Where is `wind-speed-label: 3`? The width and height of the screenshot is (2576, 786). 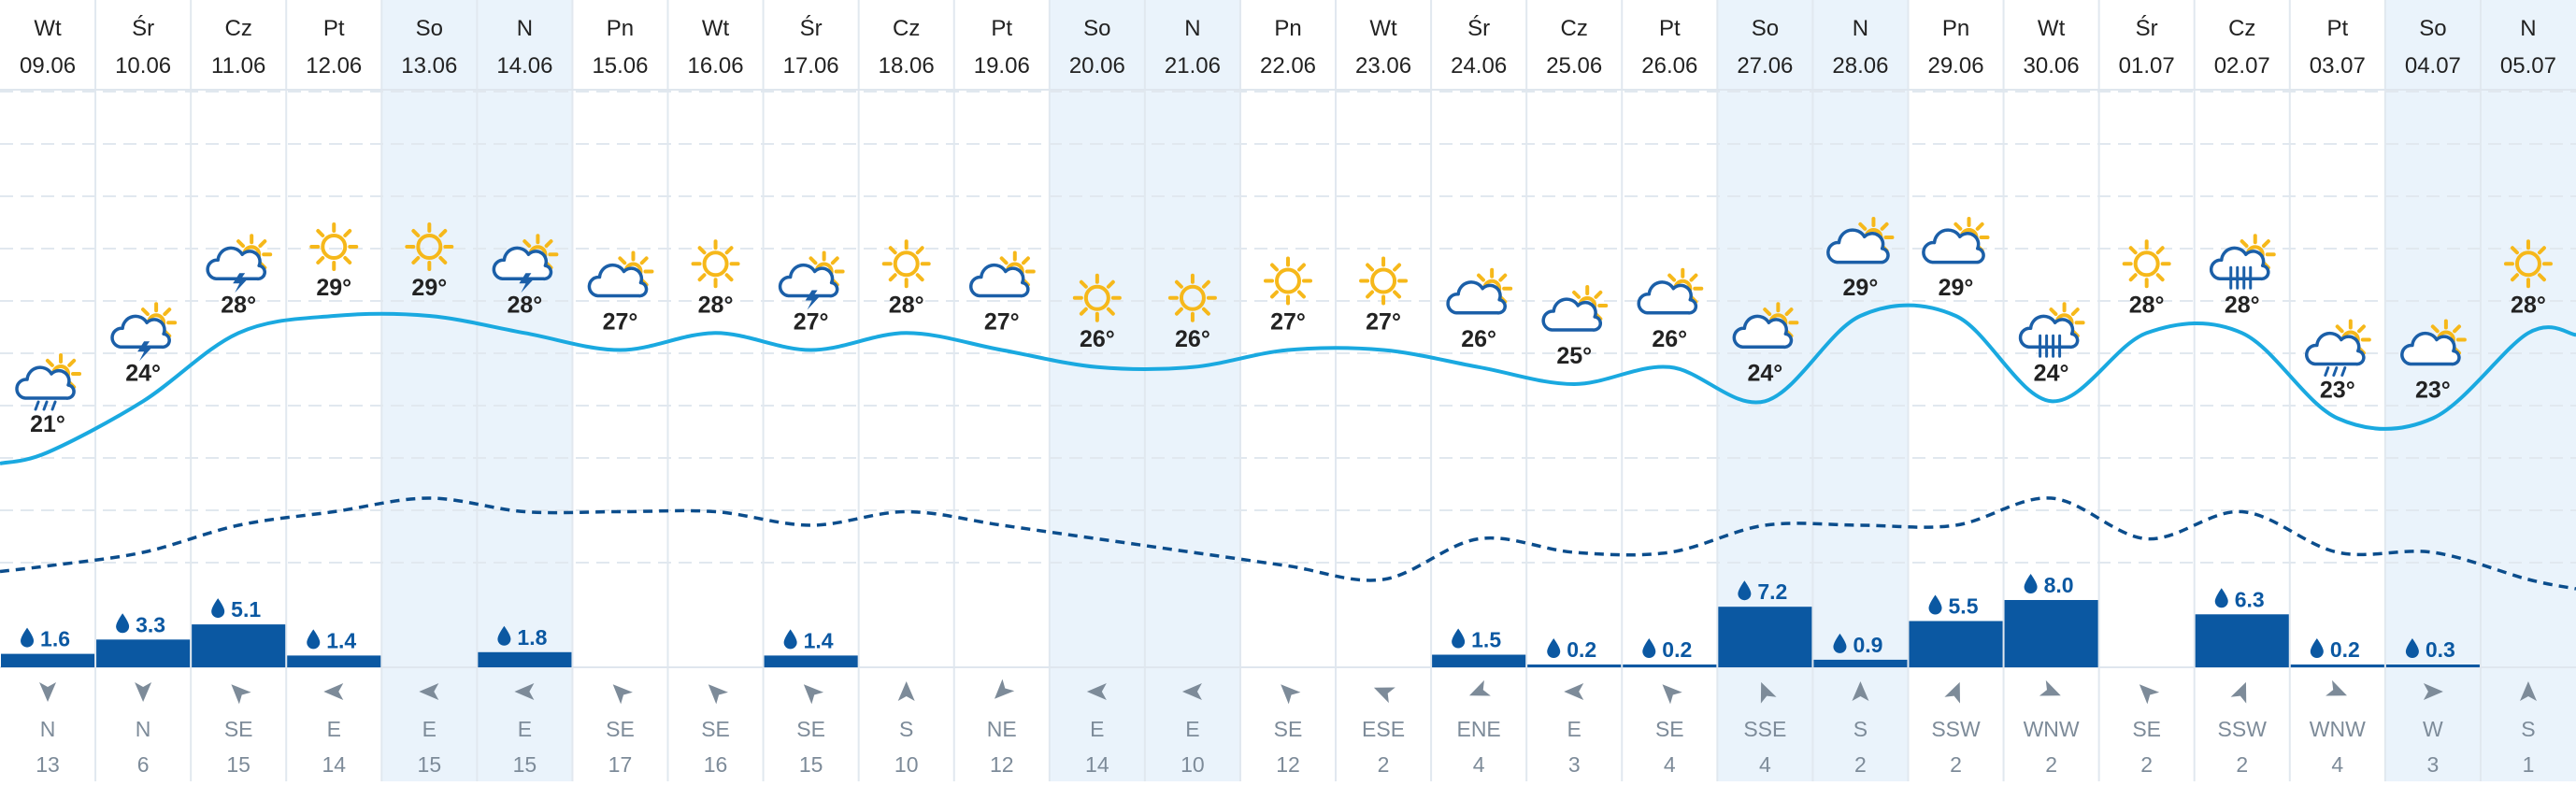 wind-speed-label: 3 is located at coordinates (1574, 764).